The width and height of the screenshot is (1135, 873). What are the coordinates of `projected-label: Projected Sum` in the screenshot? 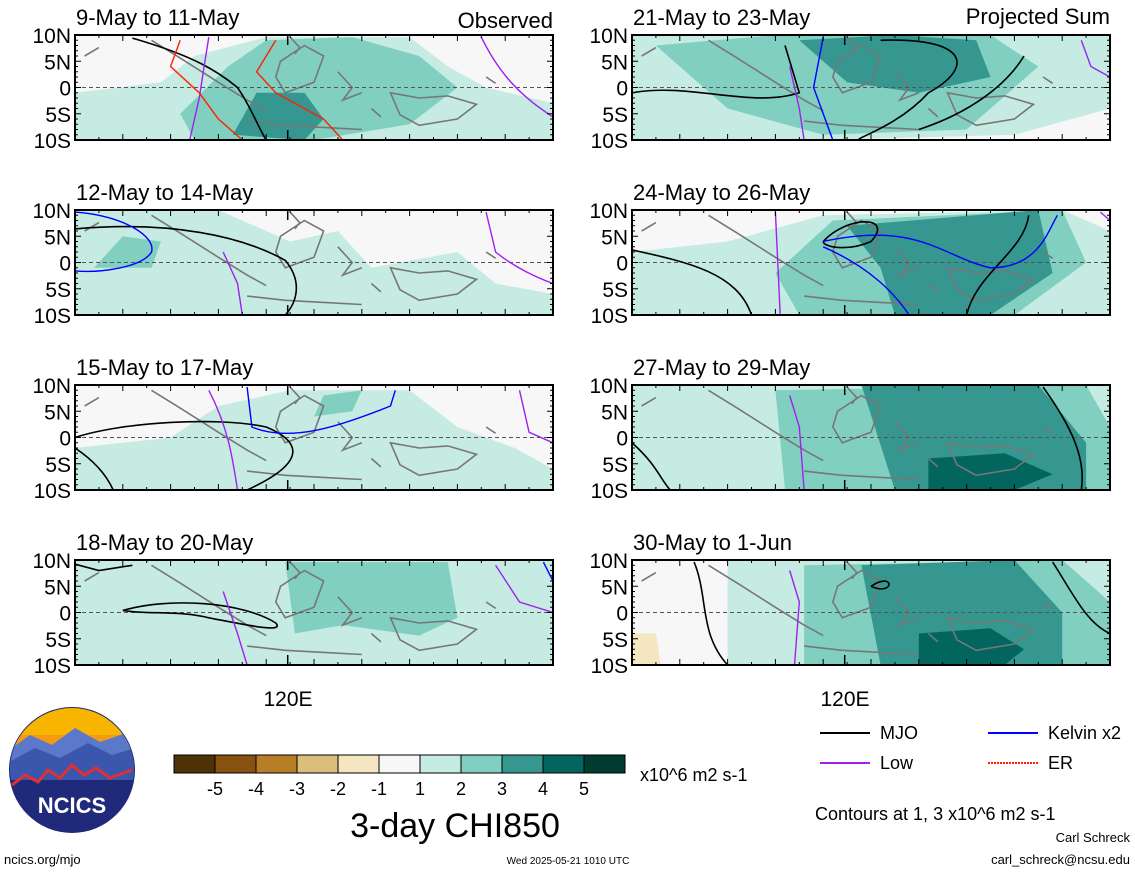 It's located at (1038, 16).